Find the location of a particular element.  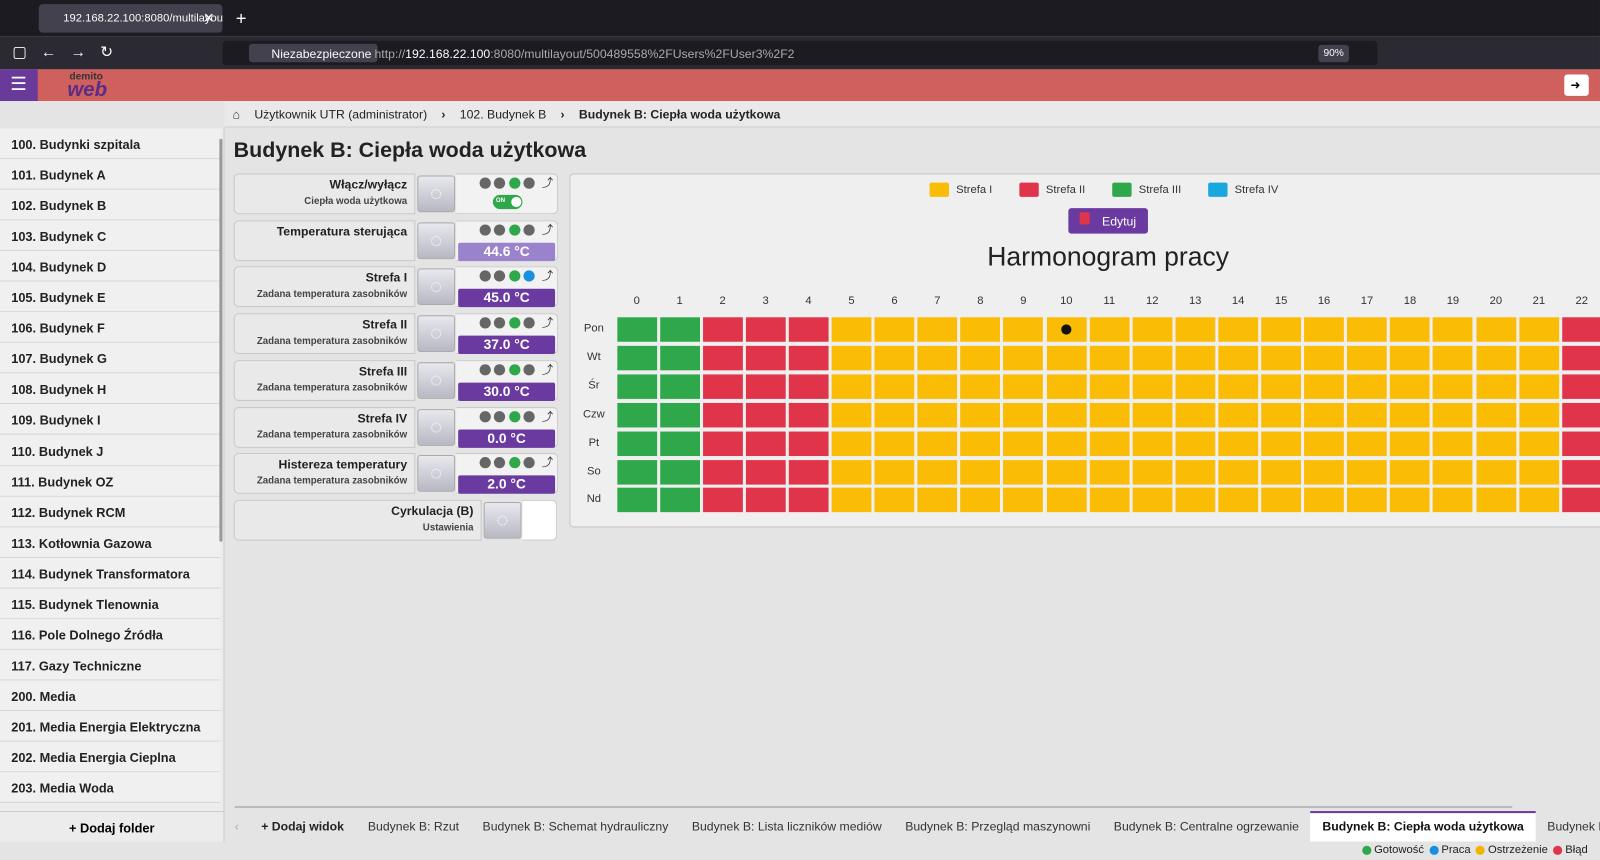

add-folder: + Dodaj folder is located at coordinates (112, 826).